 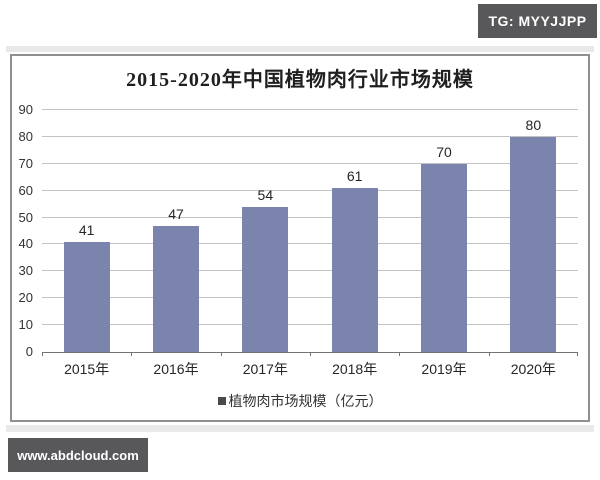 What do you see at coordinates (305, 401) in the screenshot?
I see `legend-label: 植物肉市场规模（亿元）` at bounding box center [305, 401].